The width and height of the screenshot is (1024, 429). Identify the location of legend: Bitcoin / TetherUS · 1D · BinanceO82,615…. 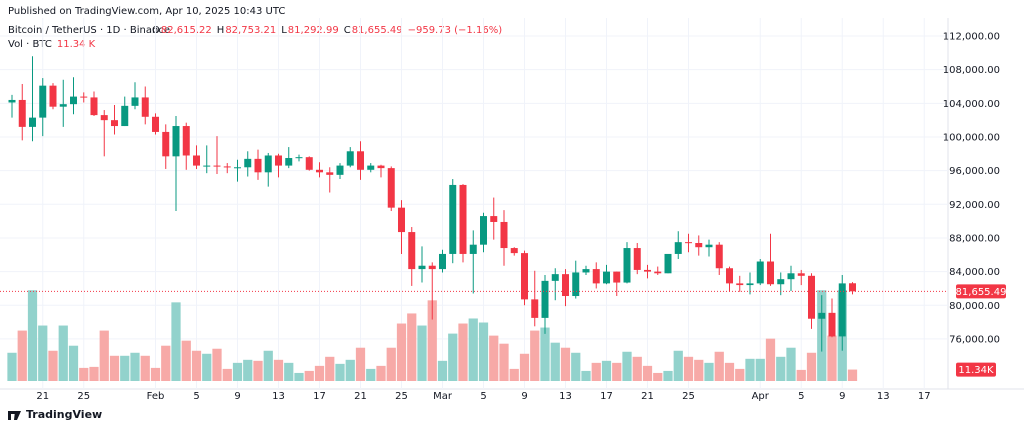
(255, 37).